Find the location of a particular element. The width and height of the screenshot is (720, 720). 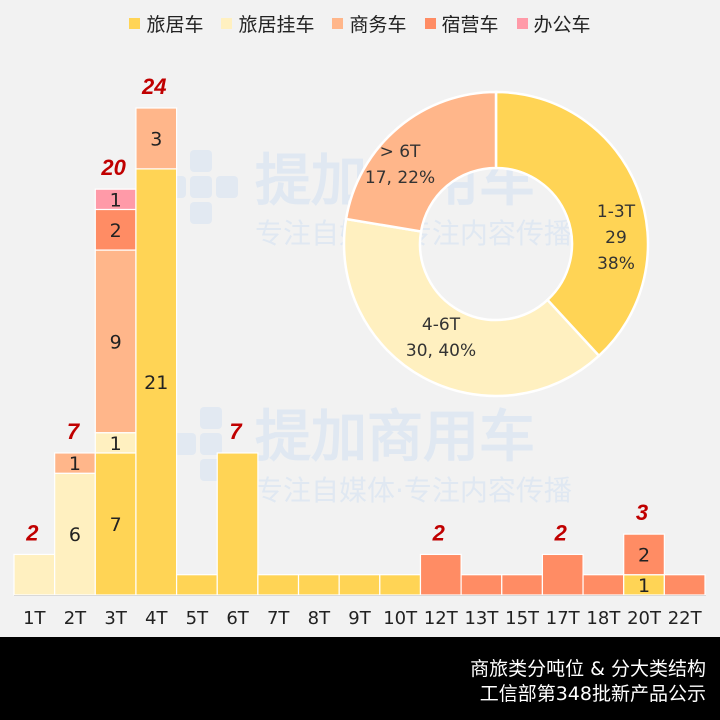

watermark-slogan-lower: 专注自媒体·专注内容传播 is located at coordinates (413, 490).